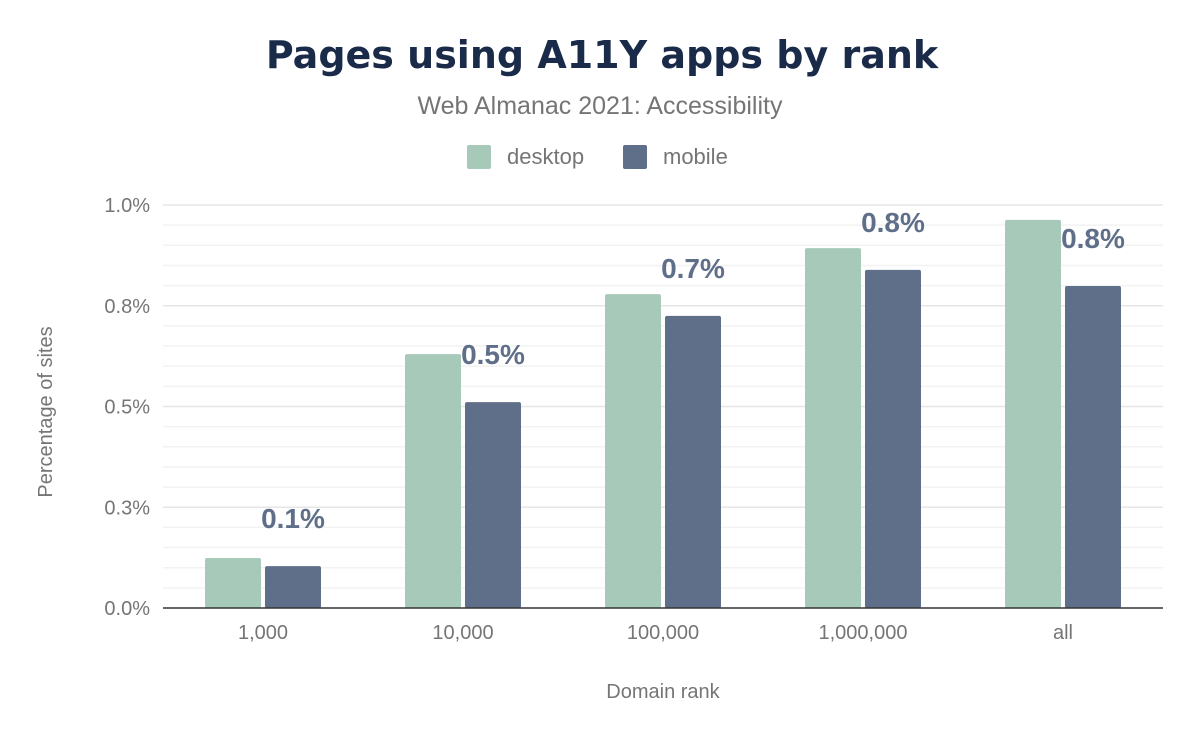 The image size is (1200, 742). I want to click on chart-subtitle: Web Almanac 2021: Accessibility, so click(600, 106).